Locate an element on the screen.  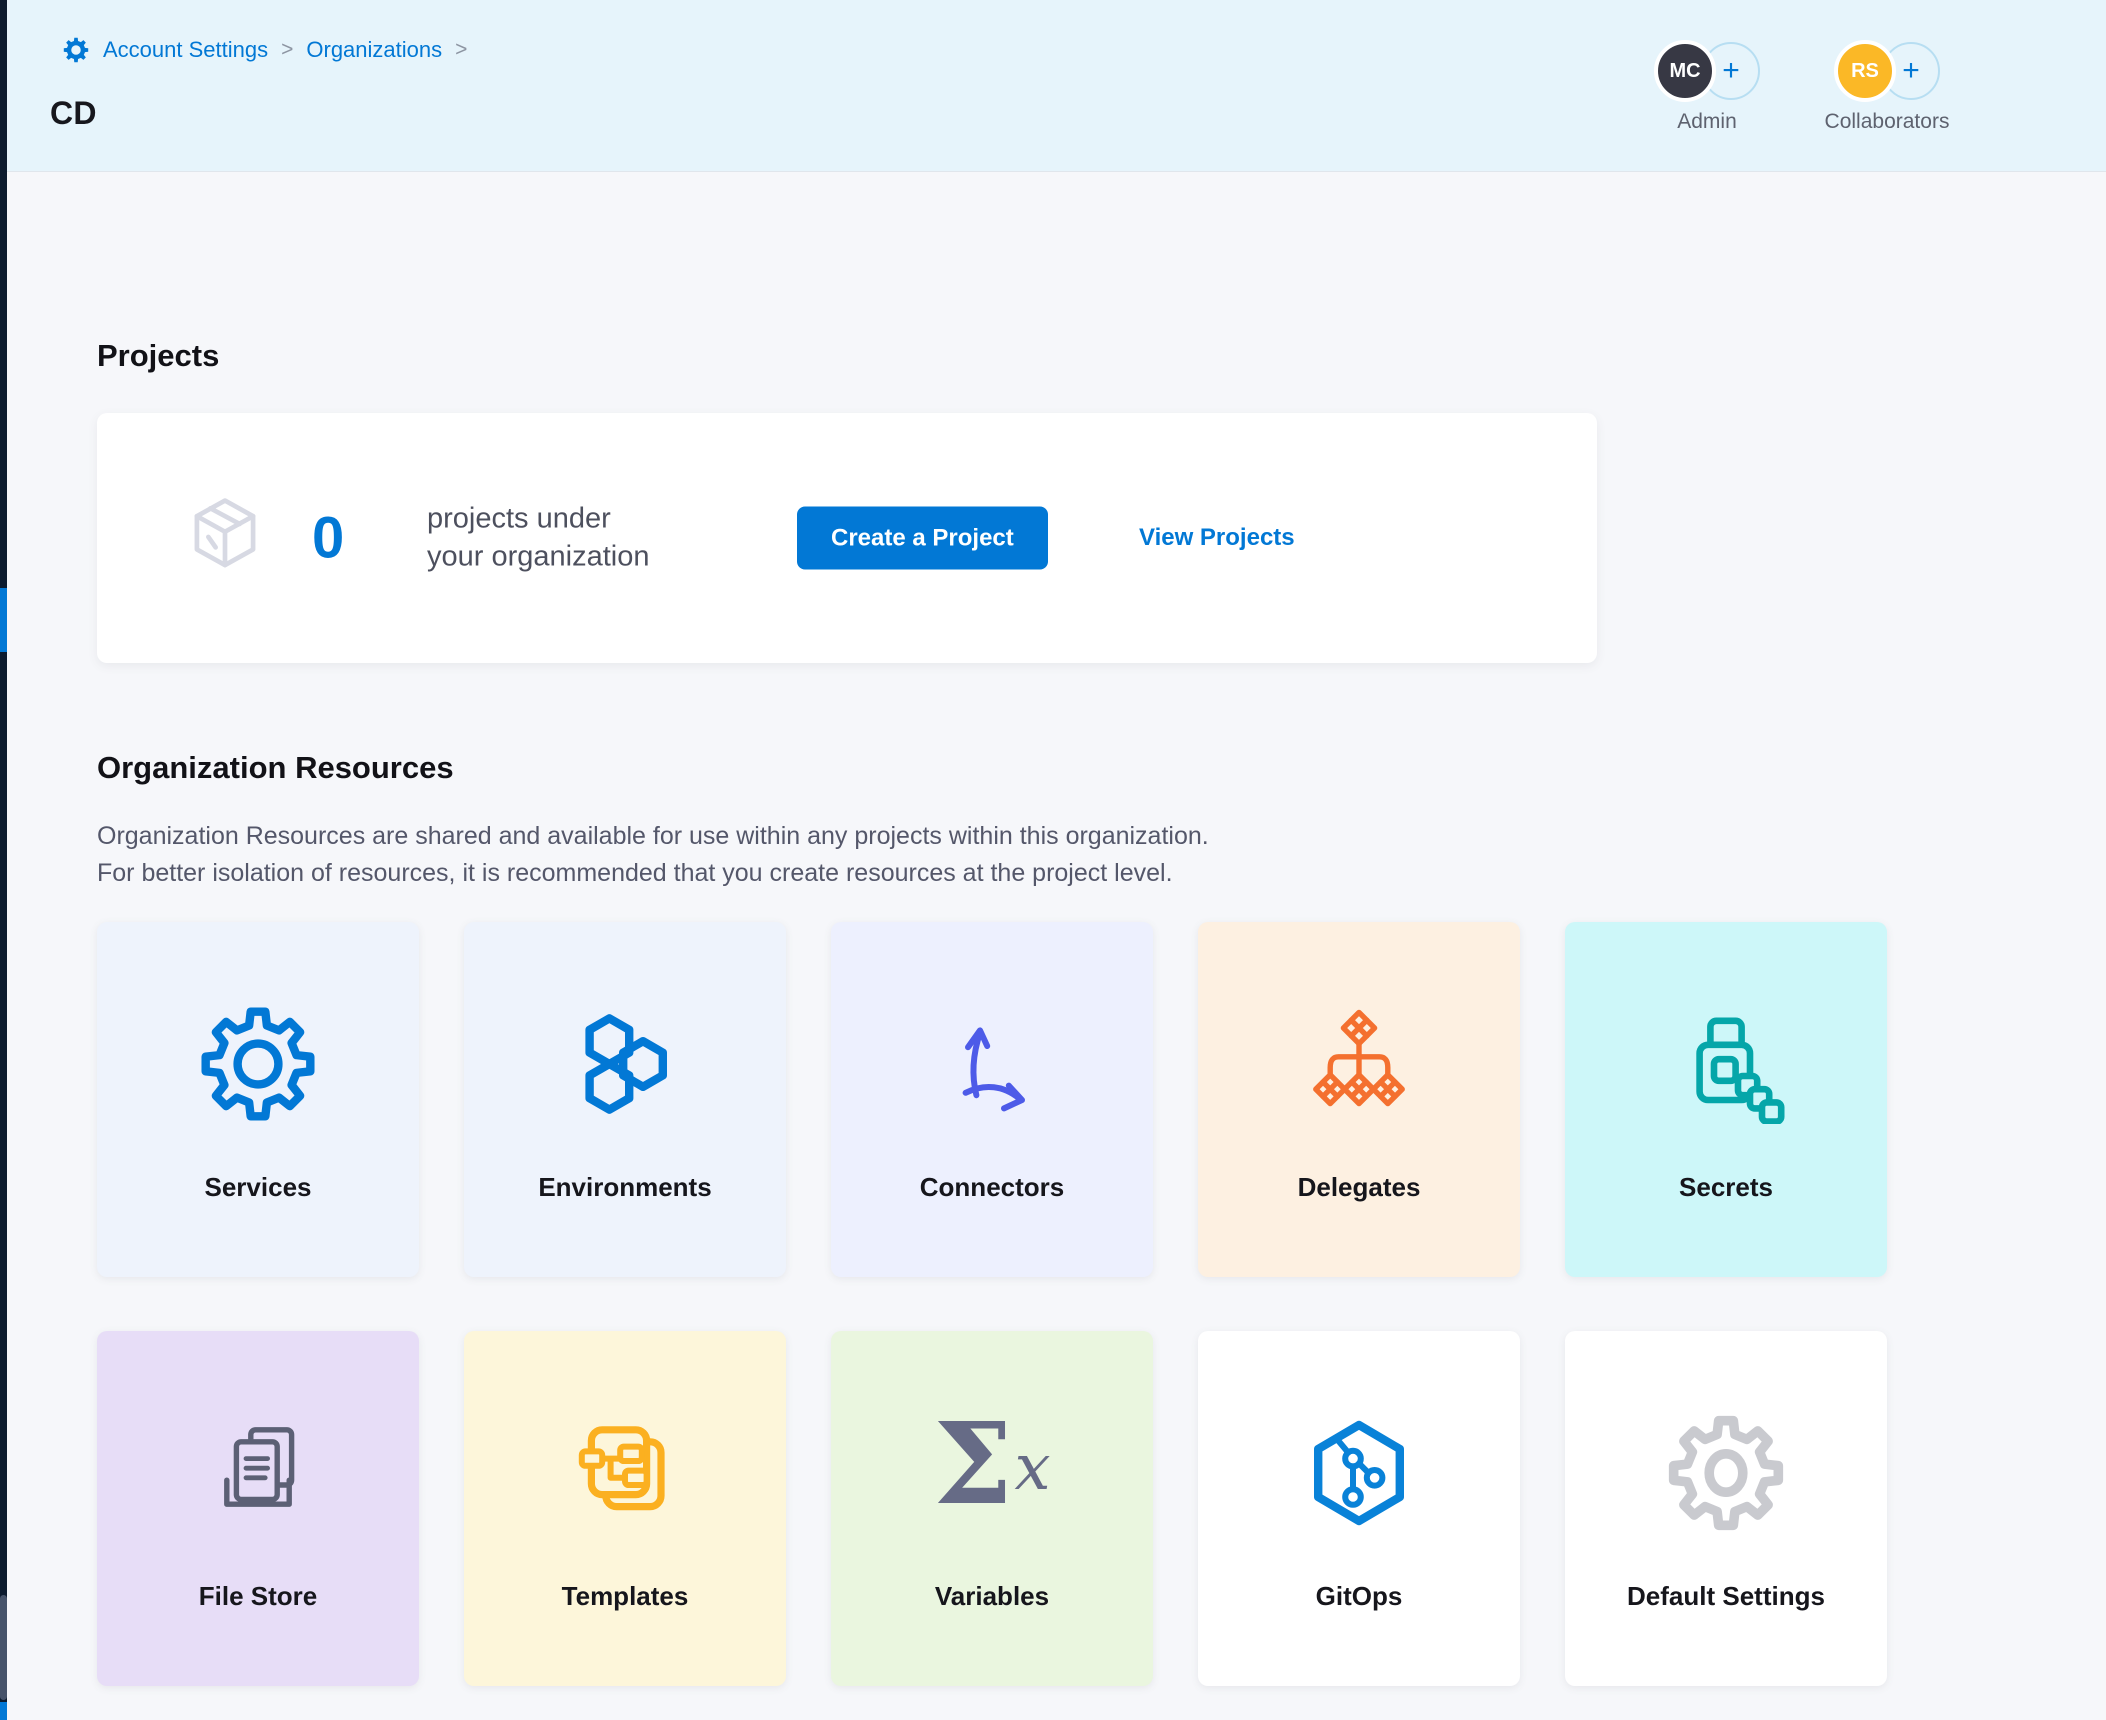
card-label: Services is located at coordinates (258, 1187).